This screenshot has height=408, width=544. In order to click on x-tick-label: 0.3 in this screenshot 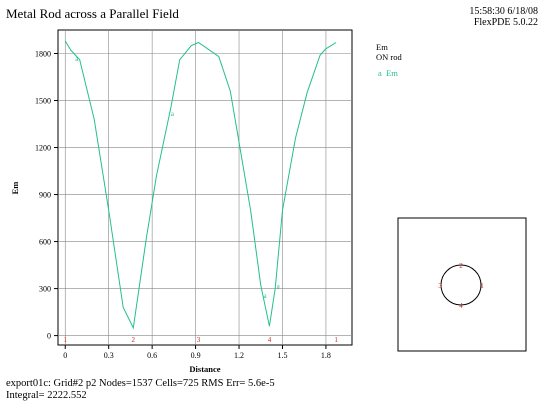, I will do `click(109, 355)`.